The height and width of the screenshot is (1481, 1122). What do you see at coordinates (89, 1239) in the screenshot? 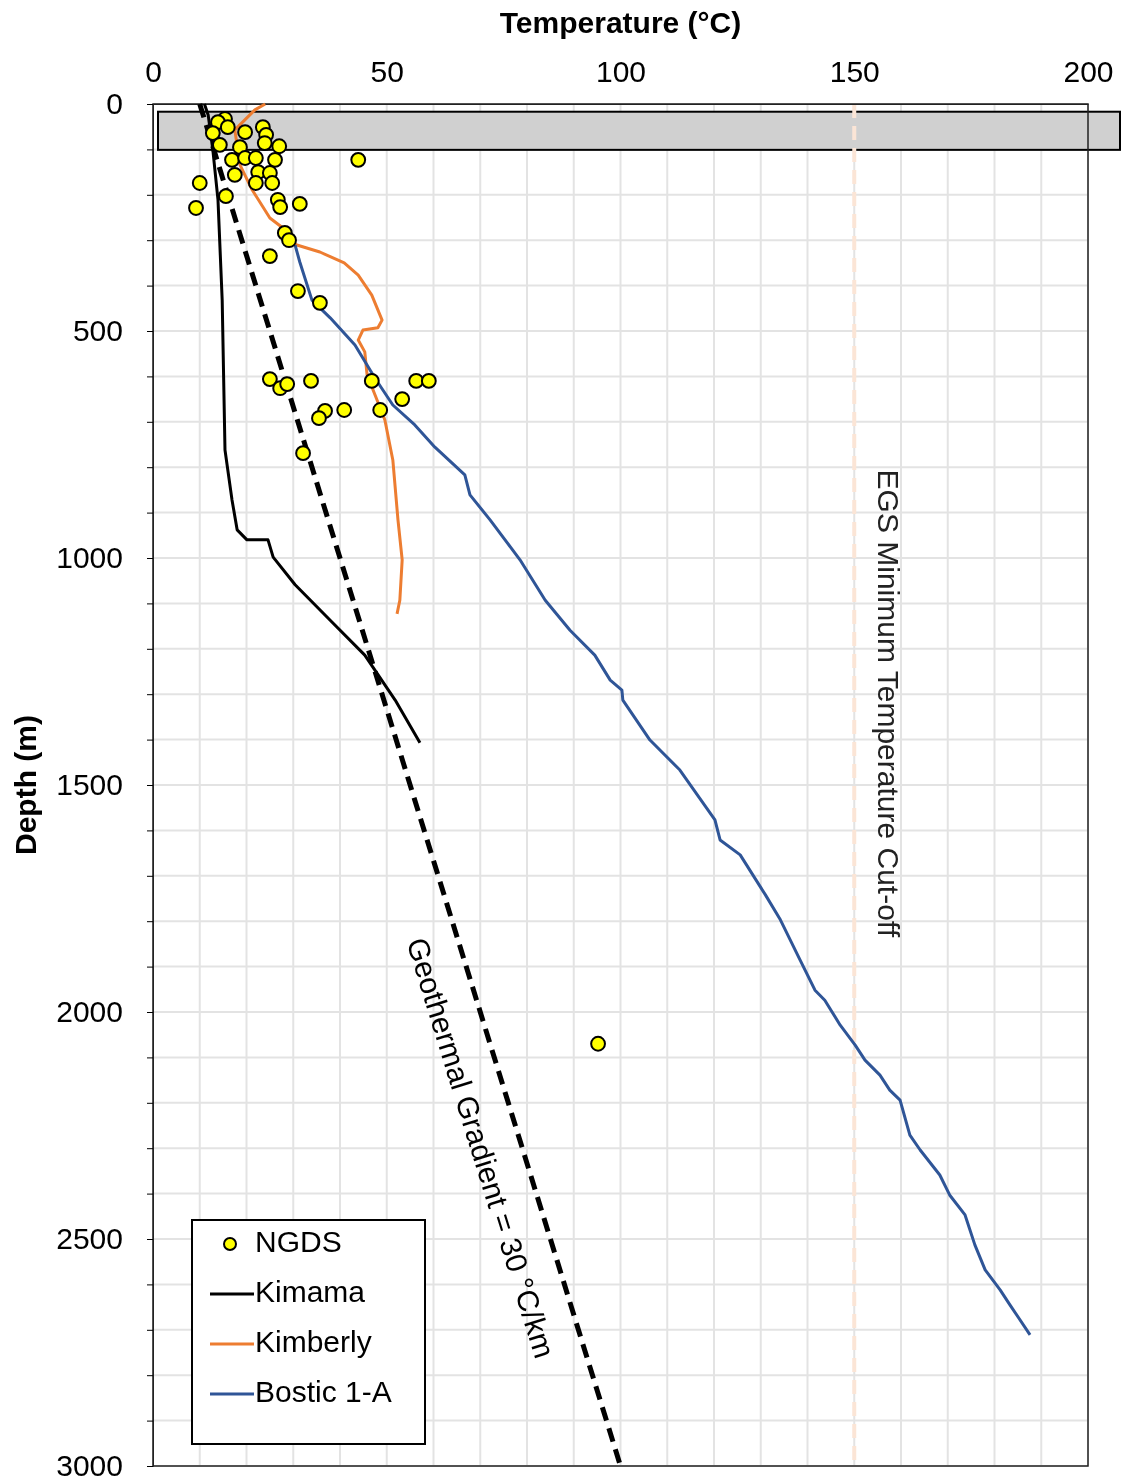
I see `y-tick-label: 2500` at bounding box center [89, 1239].